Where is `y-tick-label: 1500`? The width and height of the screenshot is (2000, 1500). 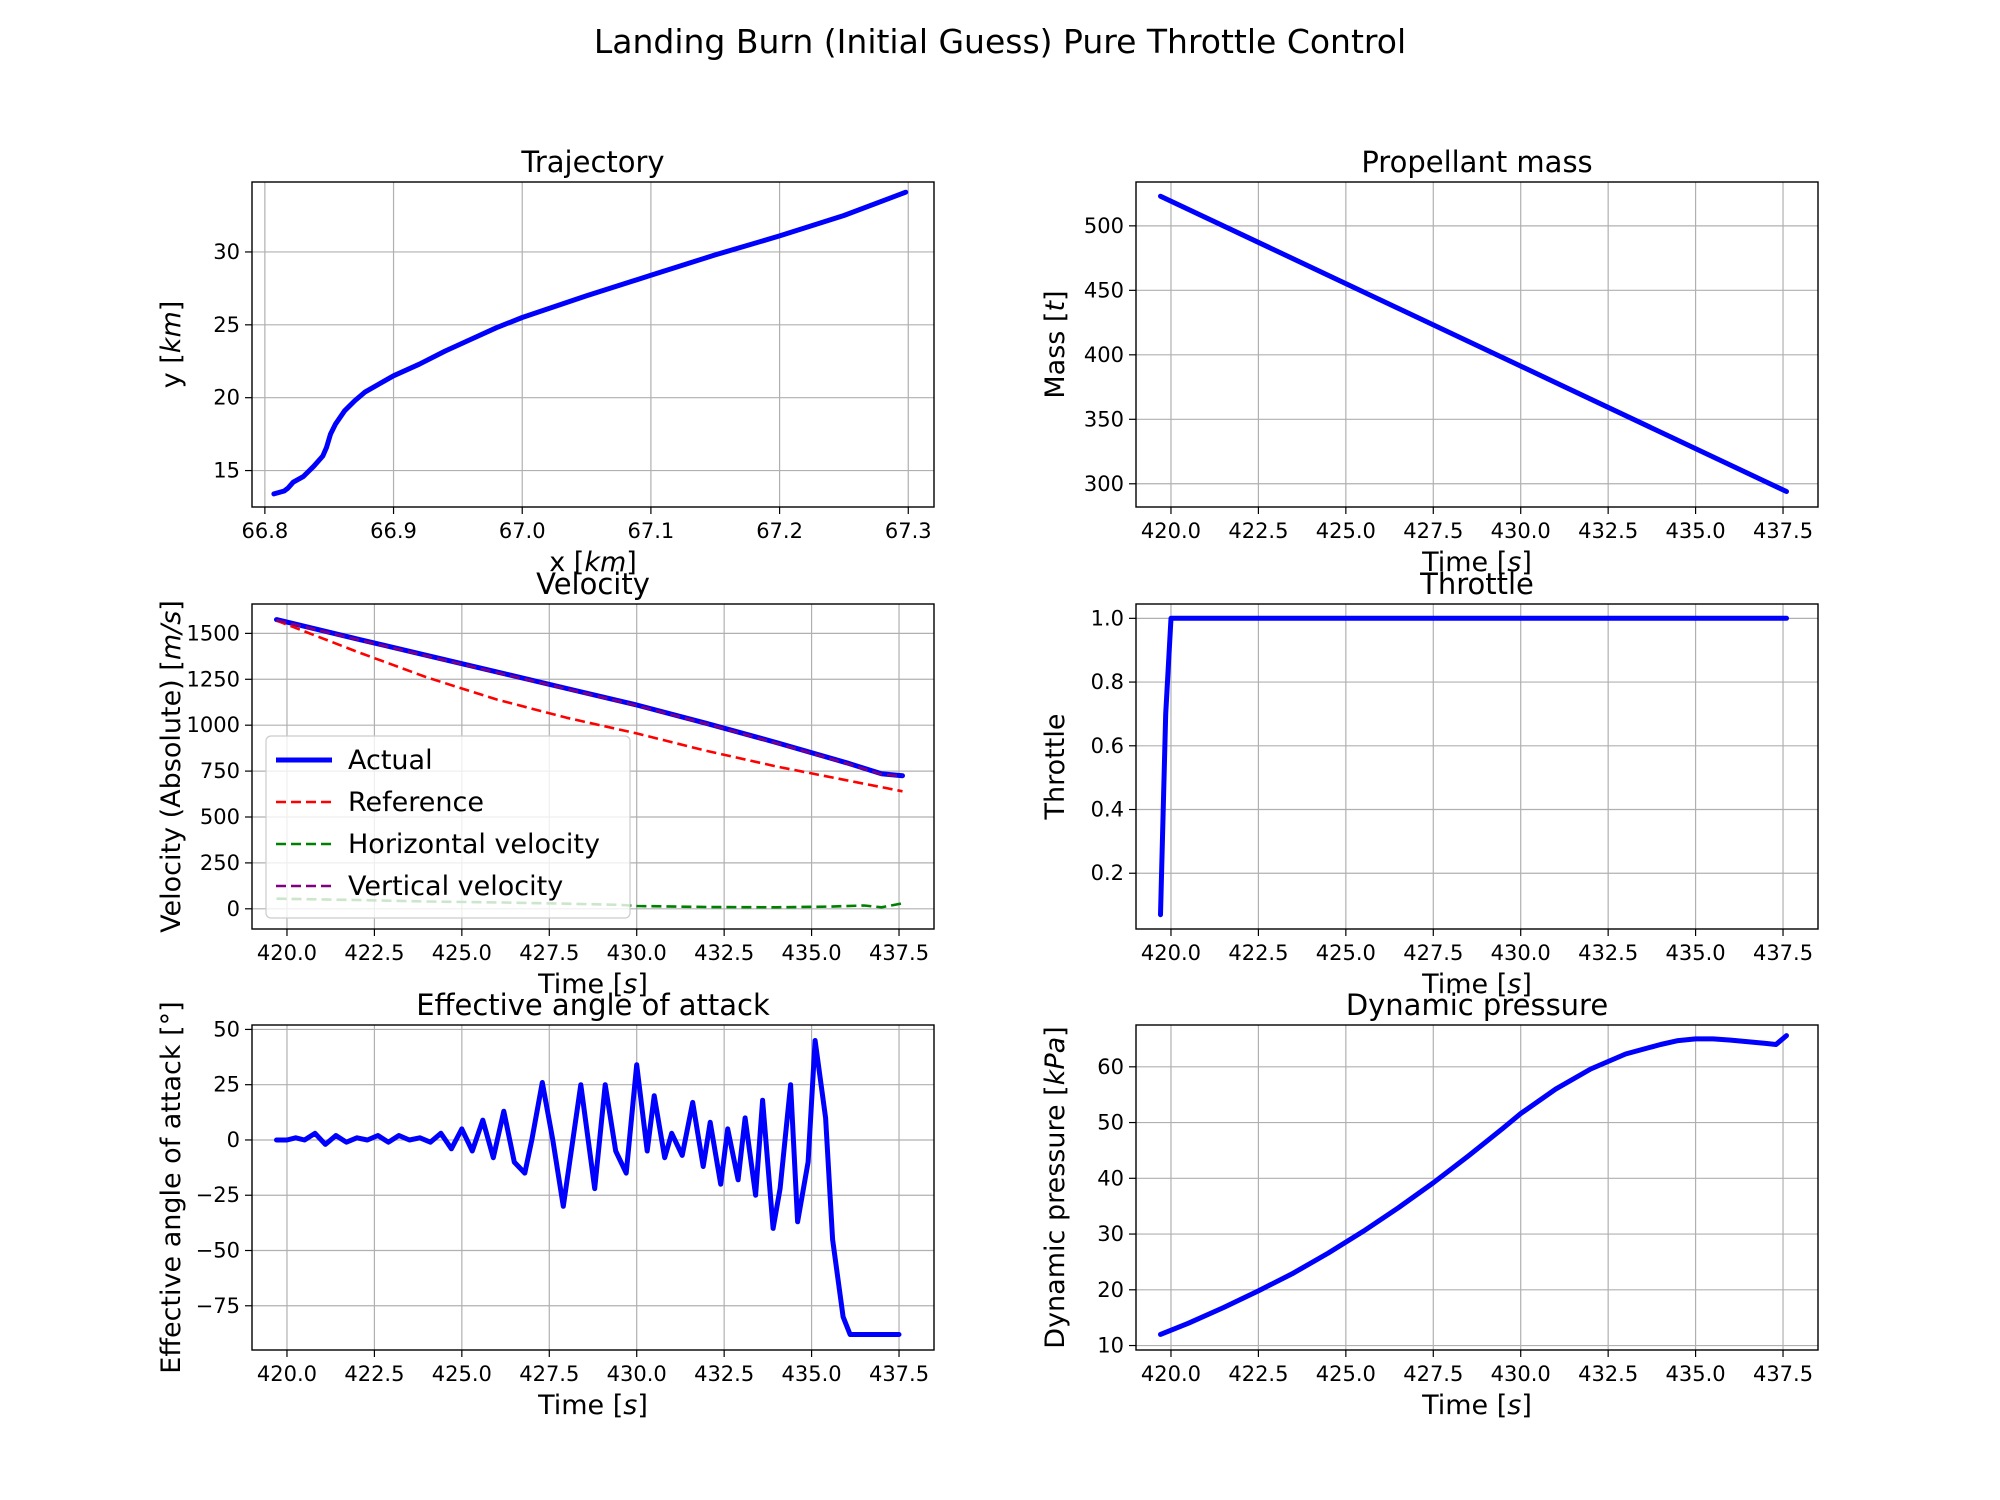 y-tick-label: 1500 is located at coordinates (213, 633).